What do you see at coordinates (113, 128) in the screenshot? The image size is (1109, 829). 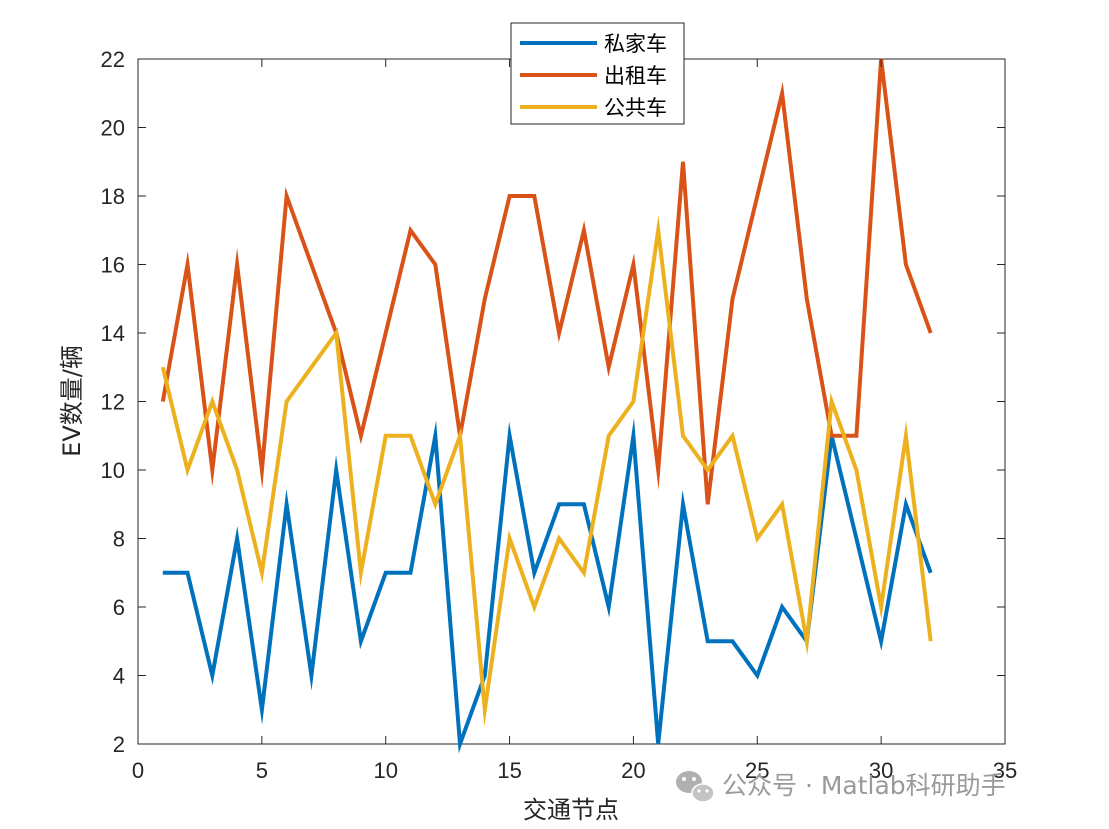 I see `y-tick-label: 20` at bounding box center [113, 128].